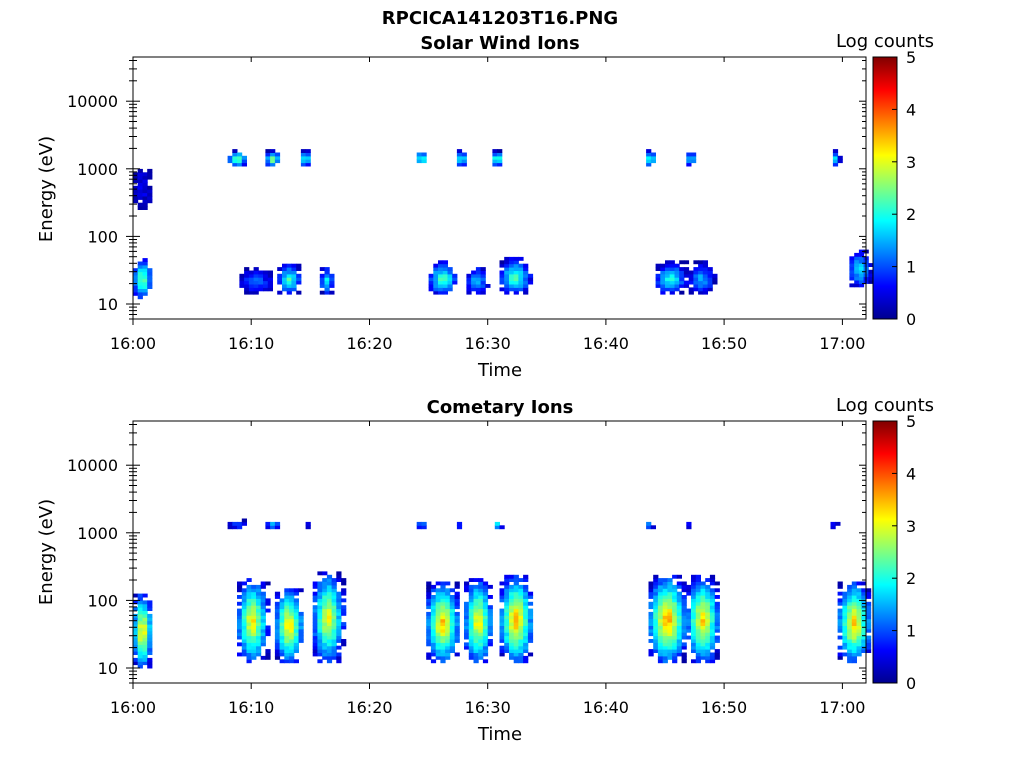 The image size is (1024, 768). Describe the element at coordinates (488, 343) in the screenshot. I see `x-tick-label: 16:30` at that location.